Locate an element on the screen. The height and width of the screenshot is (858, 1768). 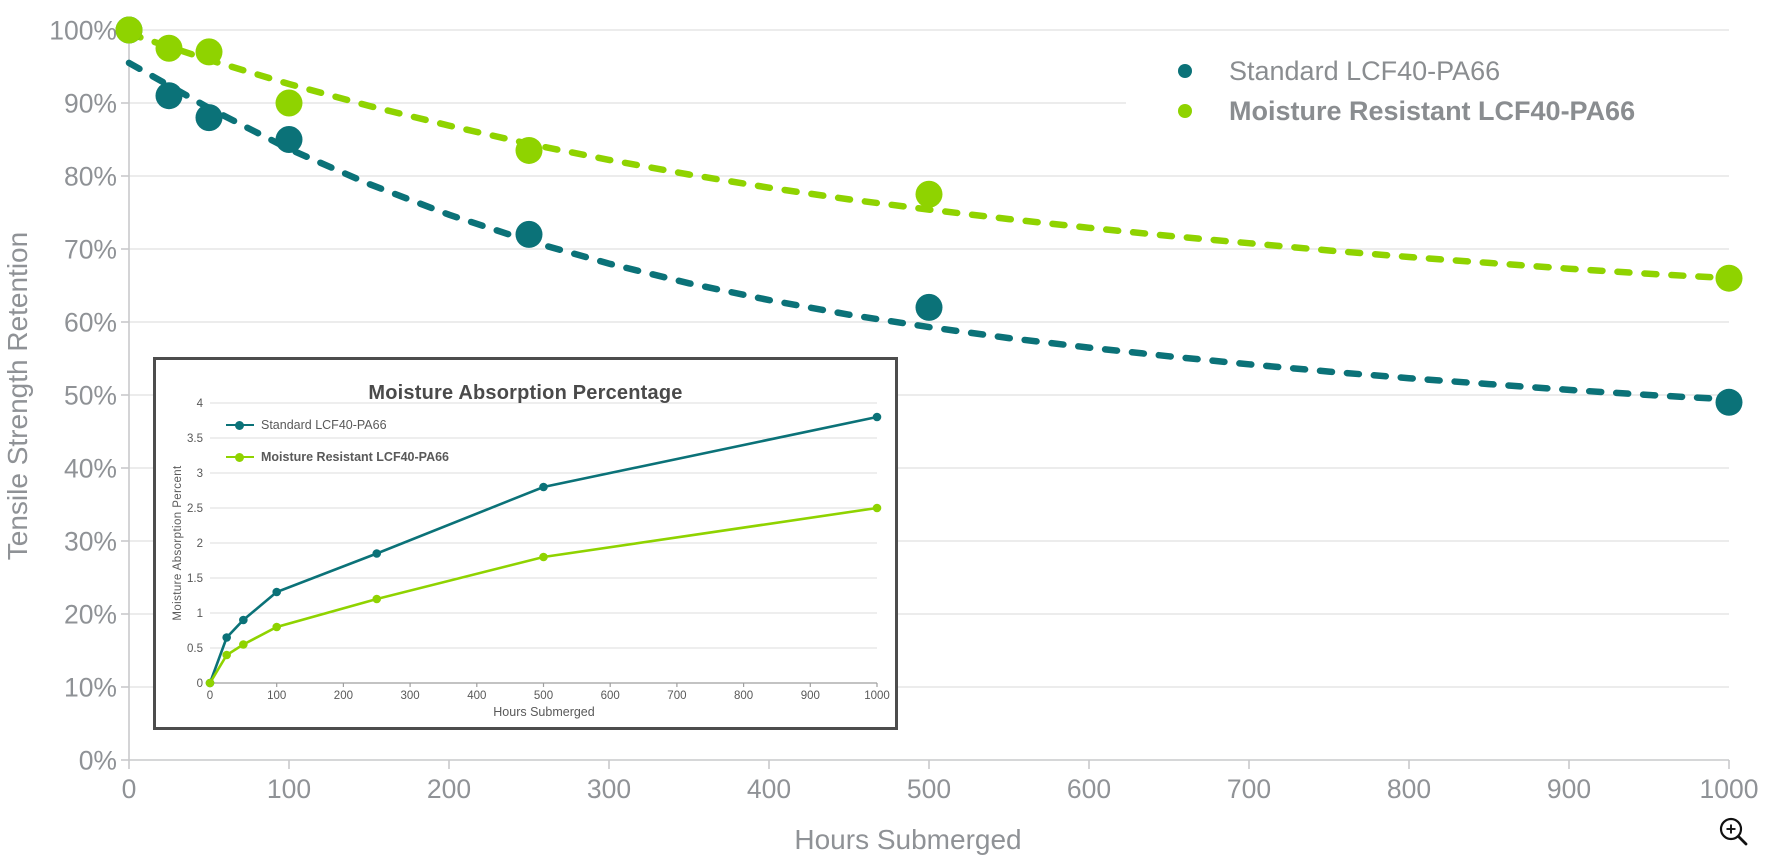
inset-legend-item-standard: Standard LCF40-PA66 is located at coordinates (306, 425).